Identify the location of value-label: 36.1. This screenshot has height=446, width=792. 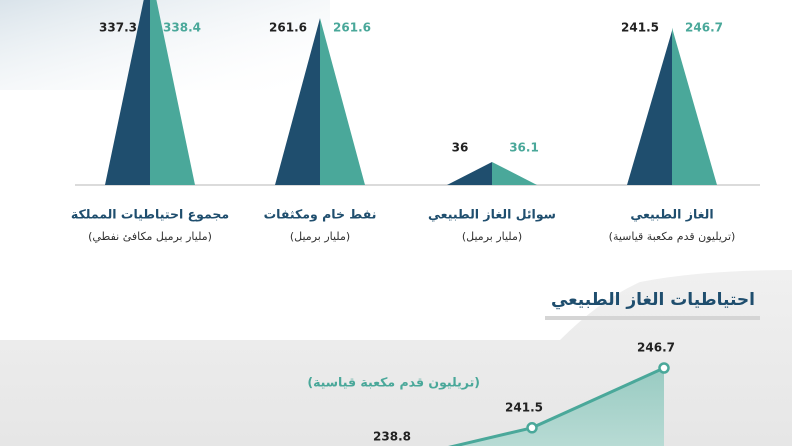
(524, 147).